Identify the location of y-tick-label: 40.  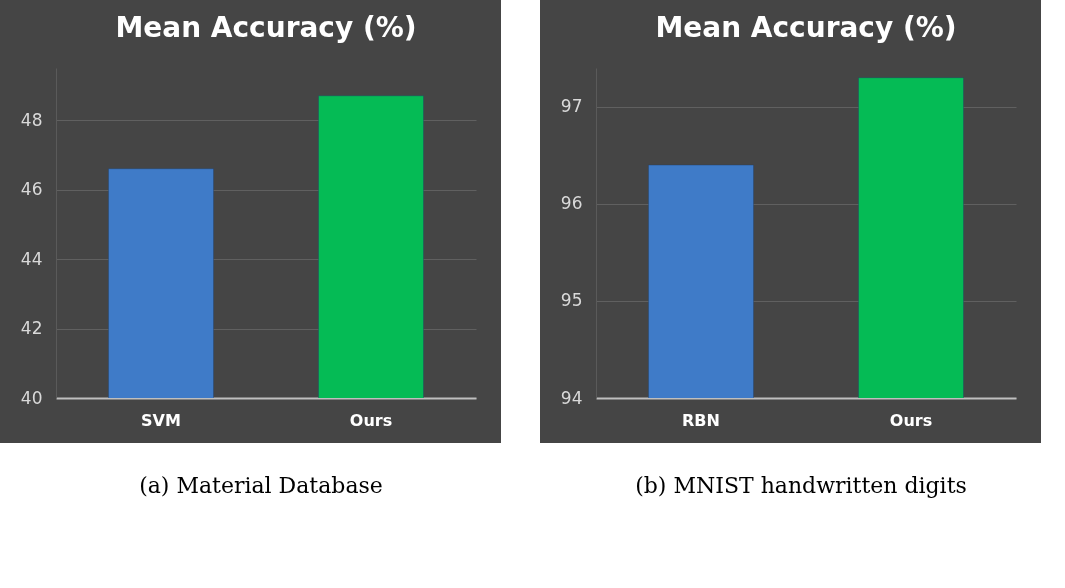
(31, 397).